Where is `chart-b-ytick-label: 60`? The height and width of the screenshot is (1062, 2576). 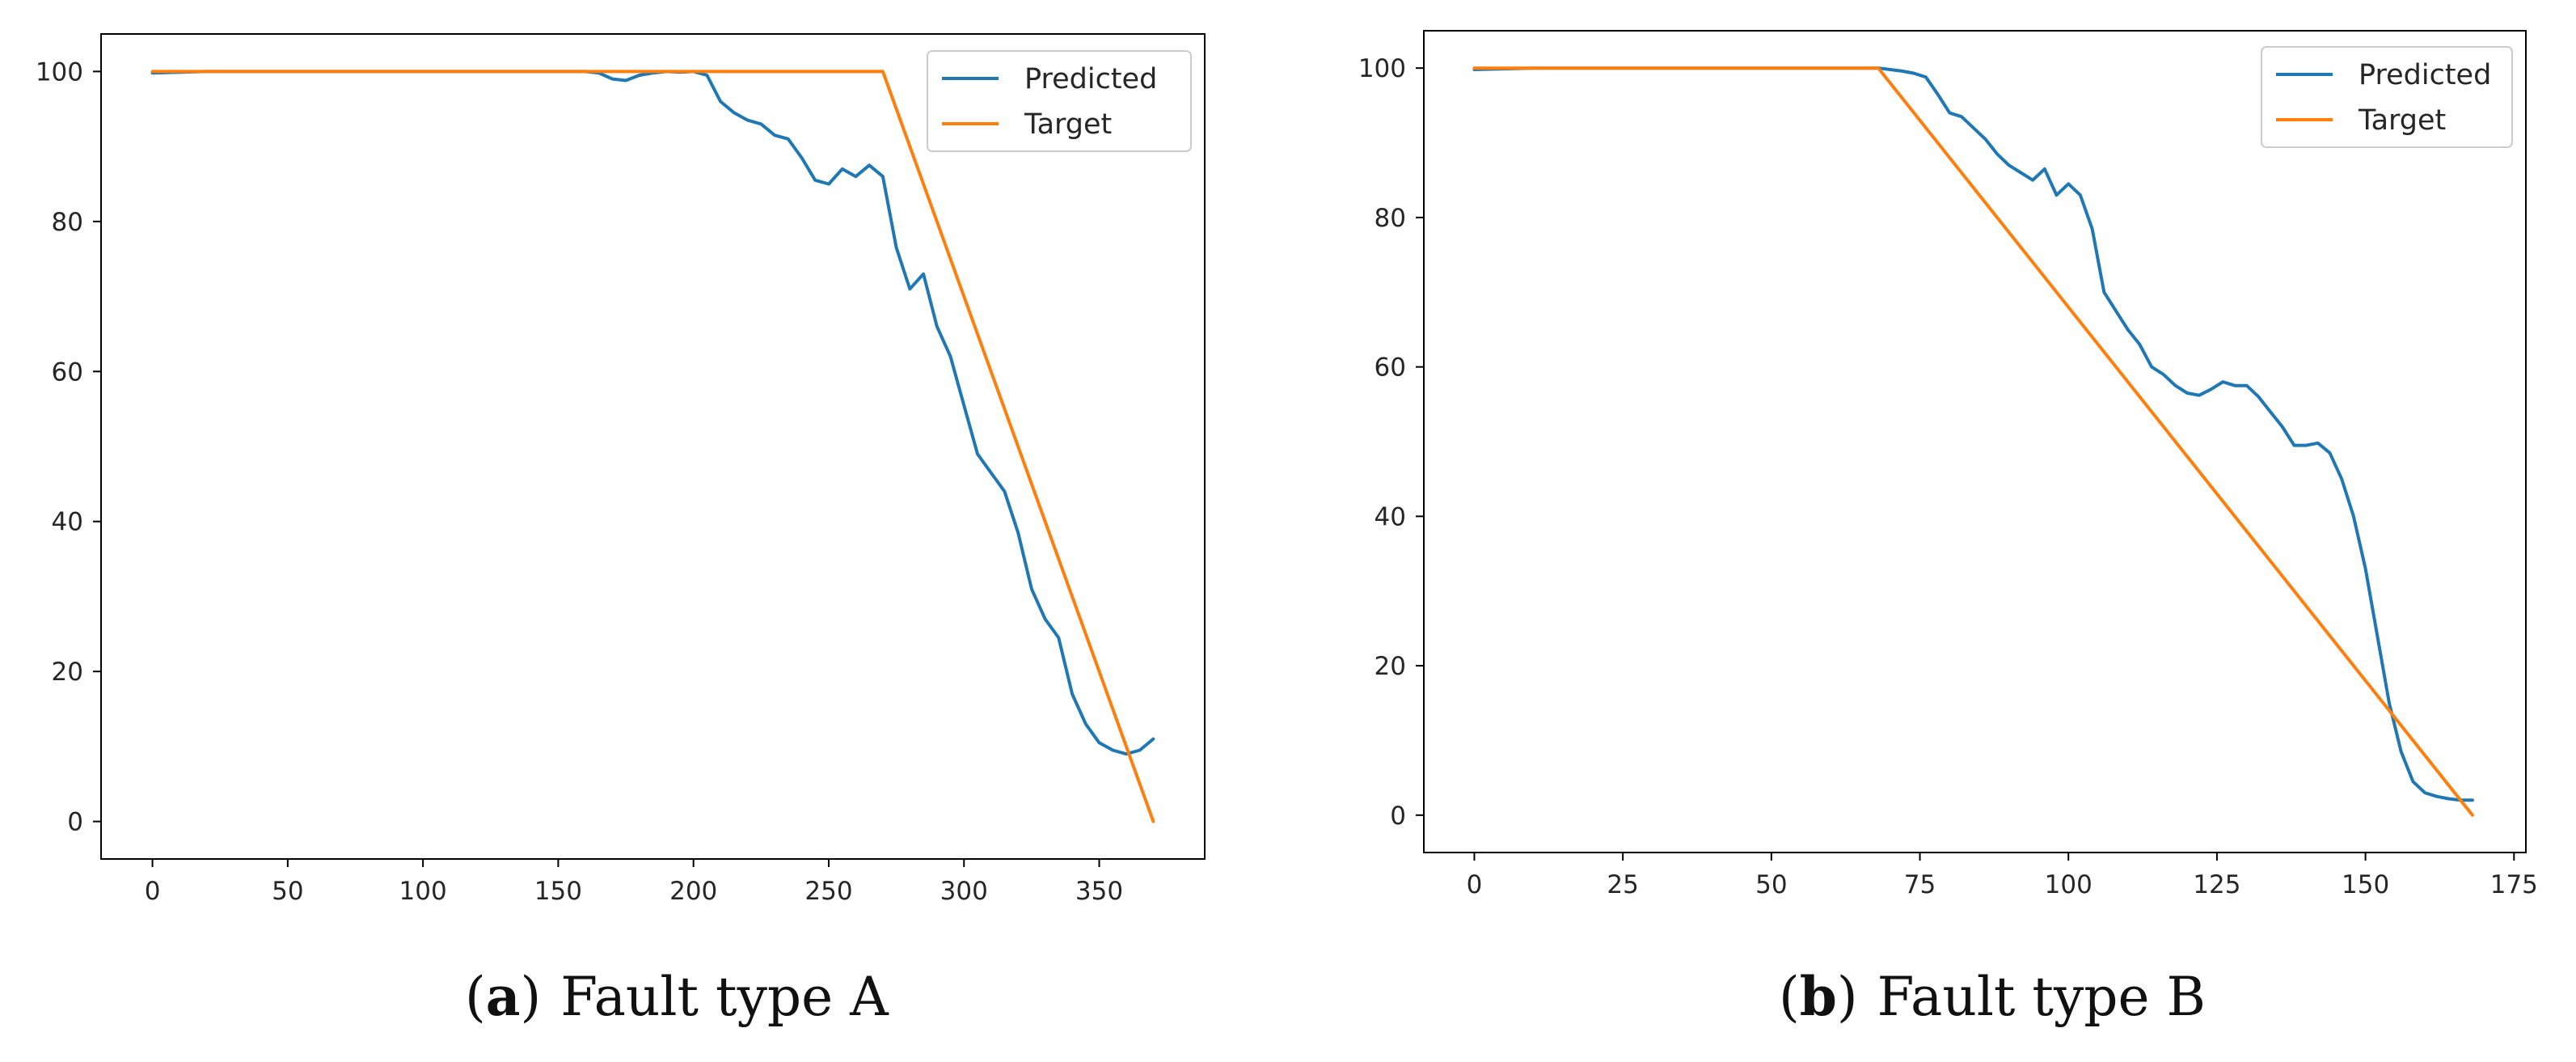 chart-b-ytick-label: 60 is located at coordinates (1390, 368).